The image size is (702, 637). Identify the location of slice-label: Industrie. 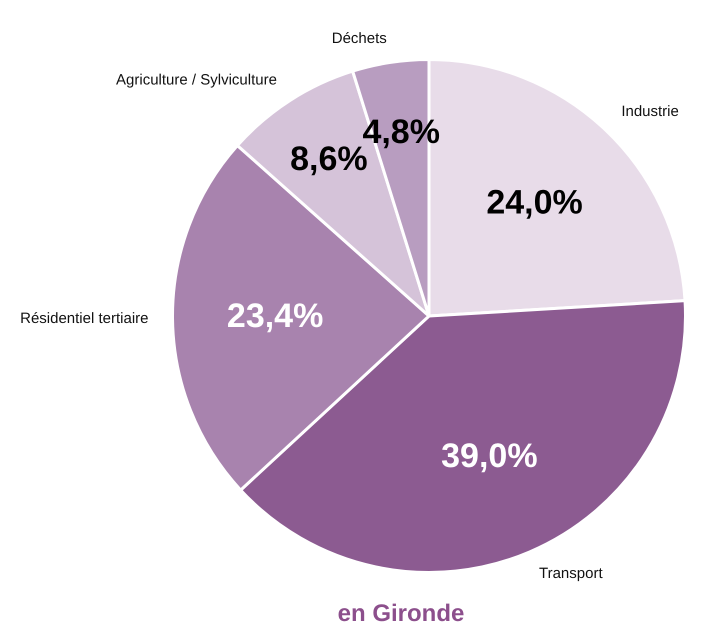
(650, 111).